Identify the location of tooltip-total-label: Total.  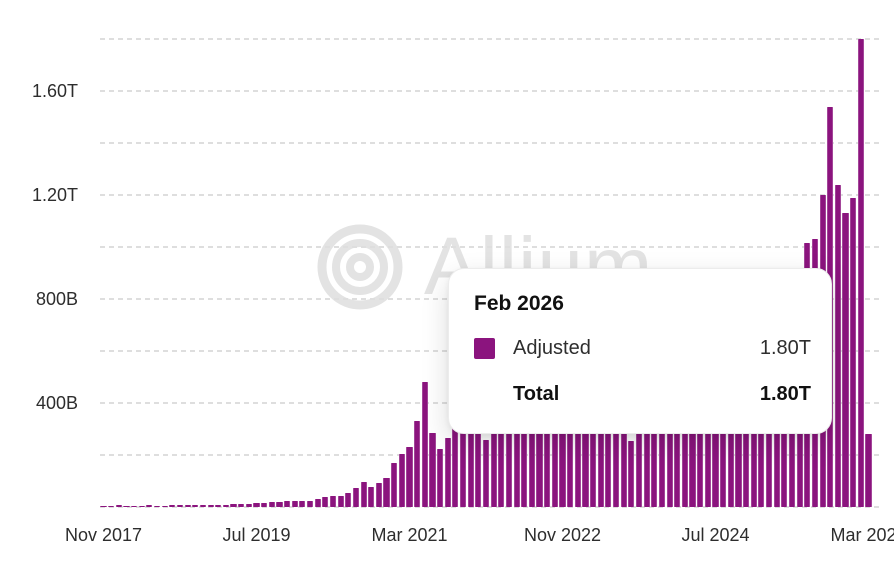
(536, 394).